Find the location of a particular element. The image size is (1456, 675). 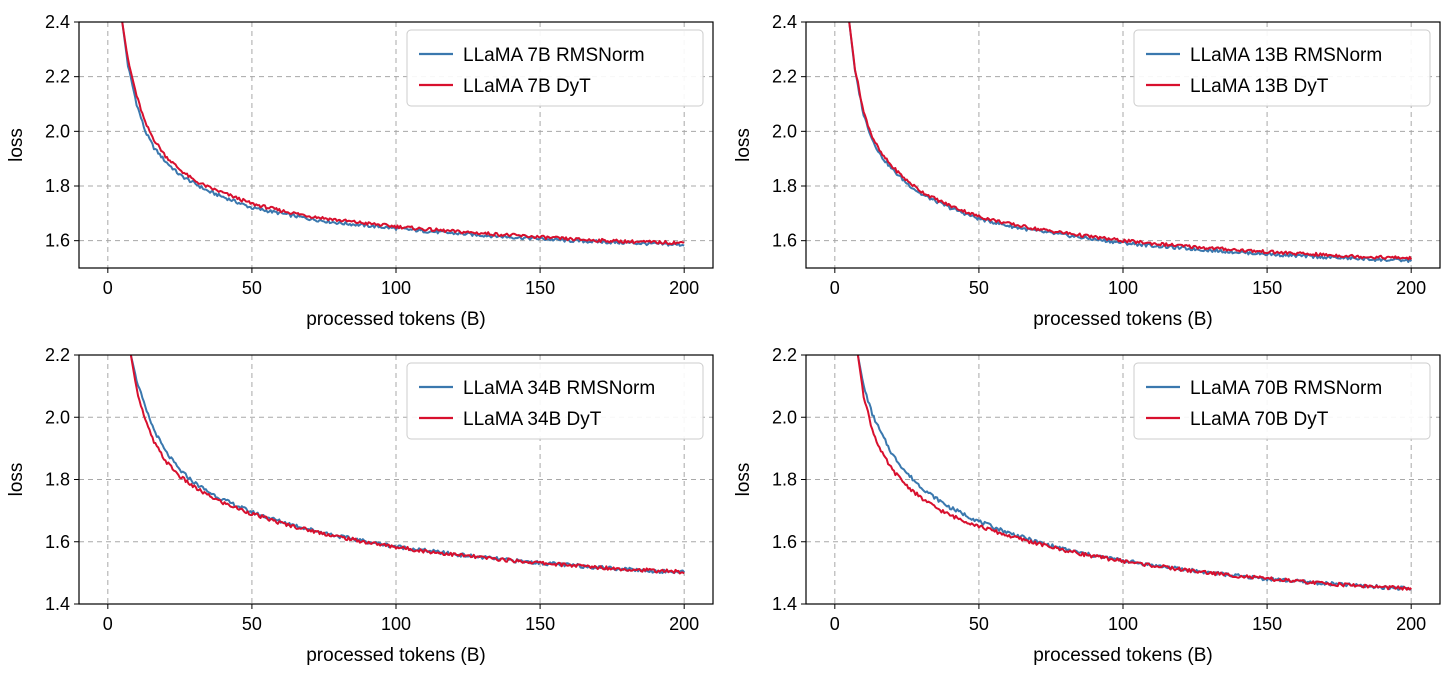

legend-entry: LLaMA 34B RMSNorm is located at coordinates (559, 388).